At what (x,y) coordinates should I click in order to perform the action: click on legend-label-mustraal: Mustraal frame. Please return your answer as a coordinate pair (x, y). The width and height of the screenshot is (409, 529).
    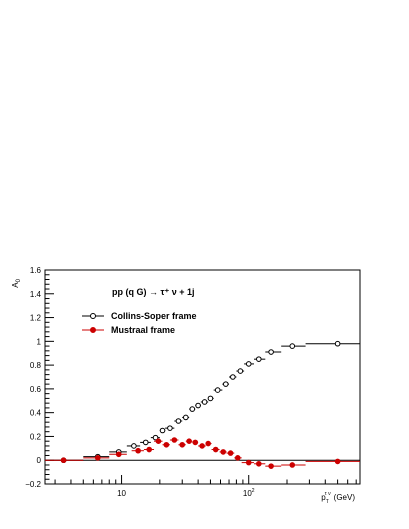
    Looking at the image, I should click on (143, 330).